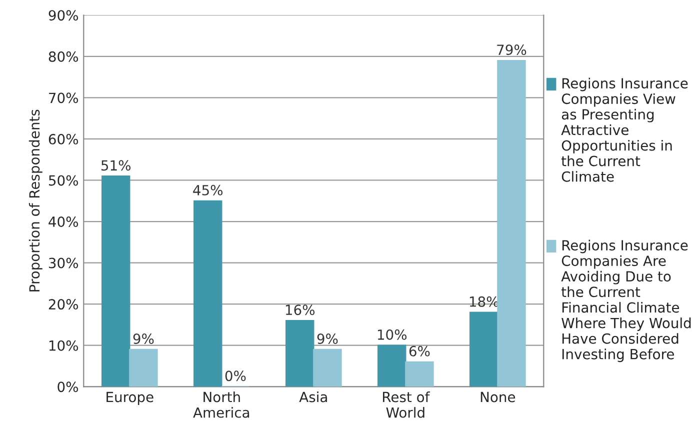 The image size is (697, 432). What do you see at coordinates (116, 165) in the screenshot?
I see `data-label: 51%` at bounding box center [116, 165].